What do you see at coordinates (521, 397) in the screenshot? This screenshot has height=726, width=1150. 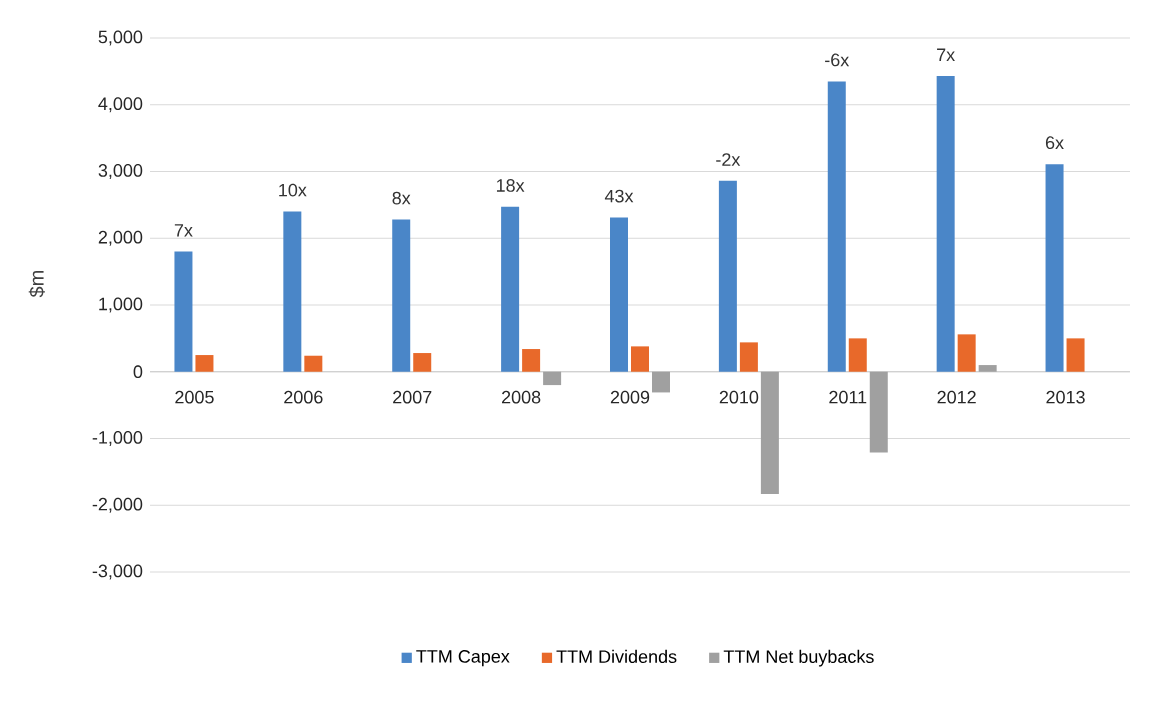 I see `x-tick-label: 2008` at bounding box center [521, 397].